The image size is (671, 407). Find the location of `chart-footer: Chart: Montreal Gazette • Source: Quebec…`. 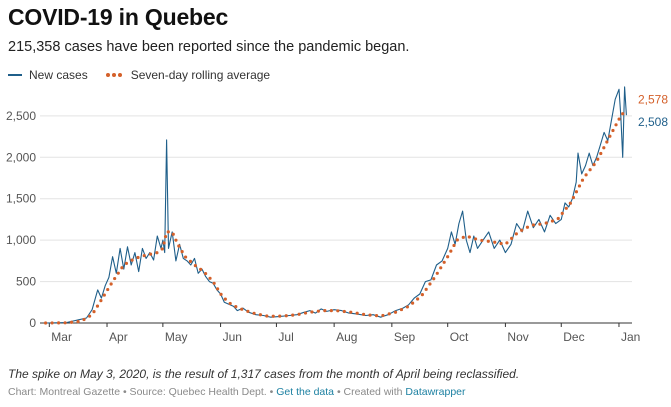

chart-footer: Chart: Montreal Gazette • Source: Quebec… is located at coordinates (237, 392).